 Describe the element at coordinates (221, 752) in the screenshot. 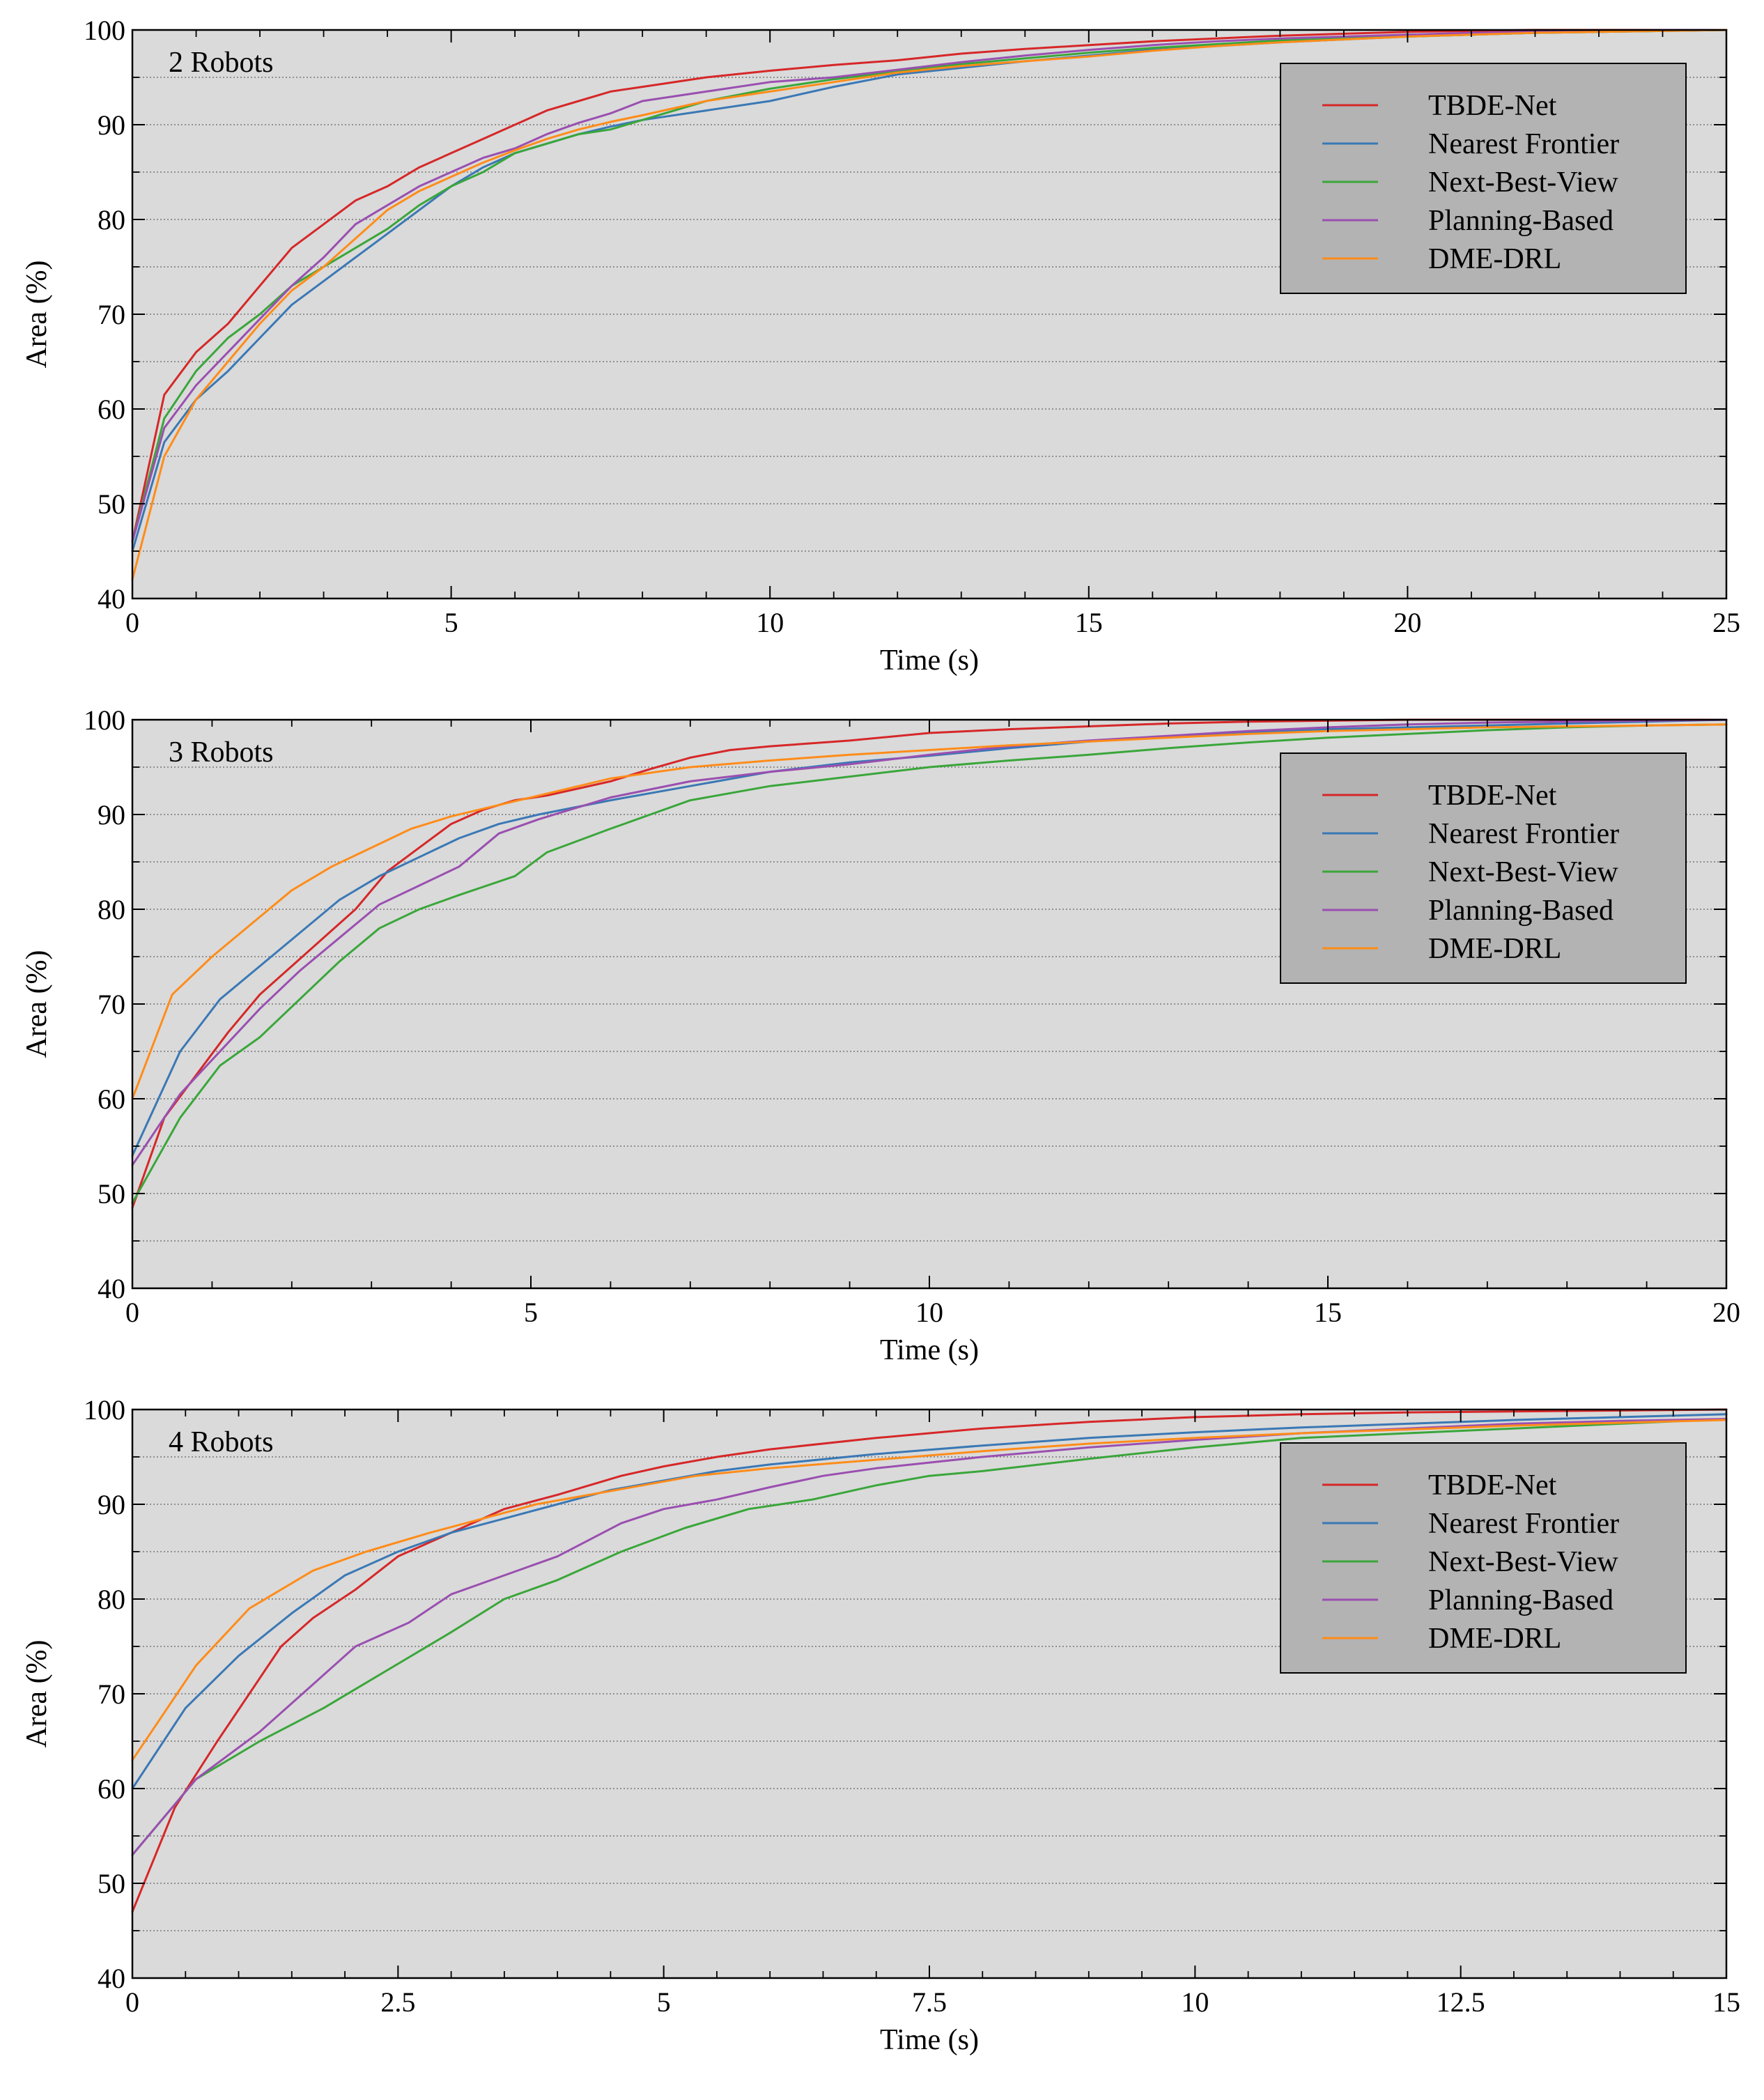

I see `panel-title: 3 Robots` at that location.